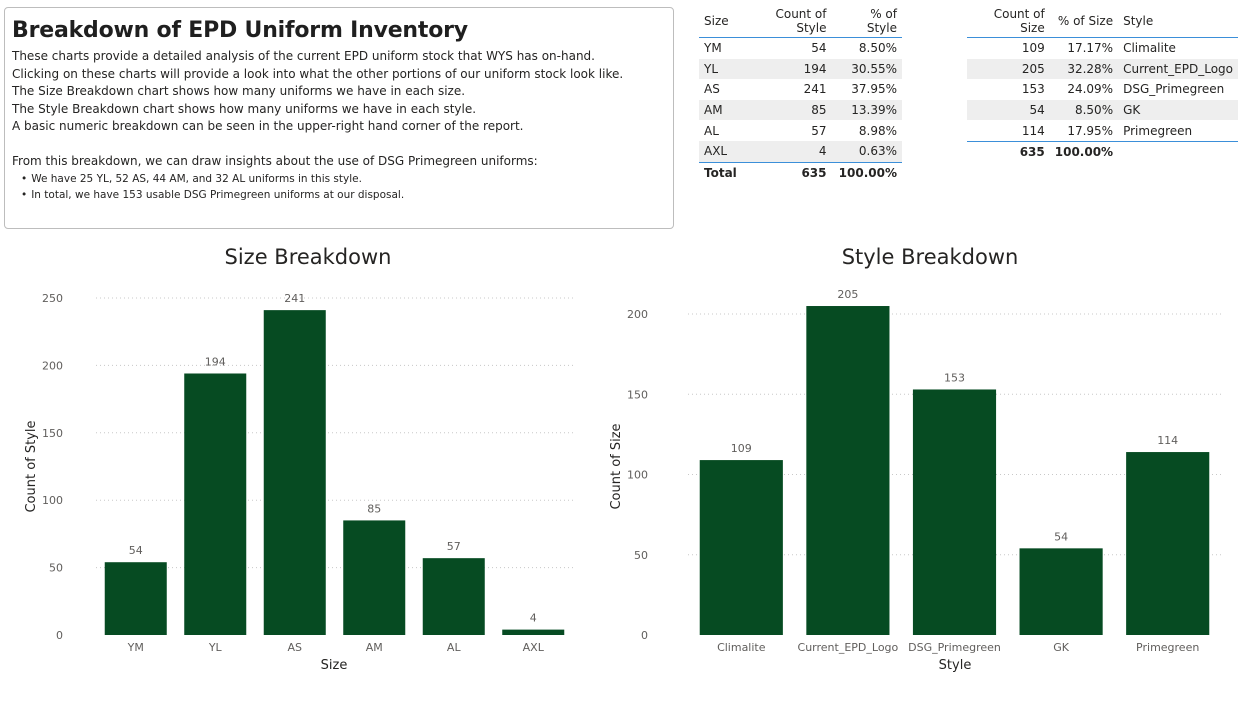  Describe the element at coordinates (1178, 110) in the screenshot. I see `table-cell: GK` at that location.